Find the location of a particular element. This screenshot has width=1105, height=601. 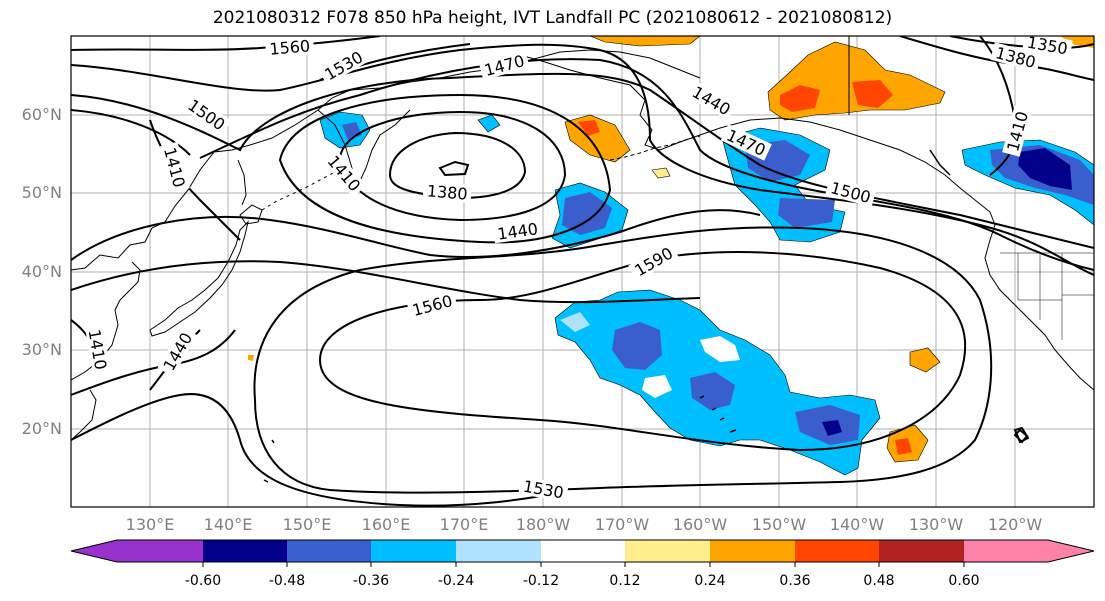

coast-kamchatka is located at coordinates (364, 148).